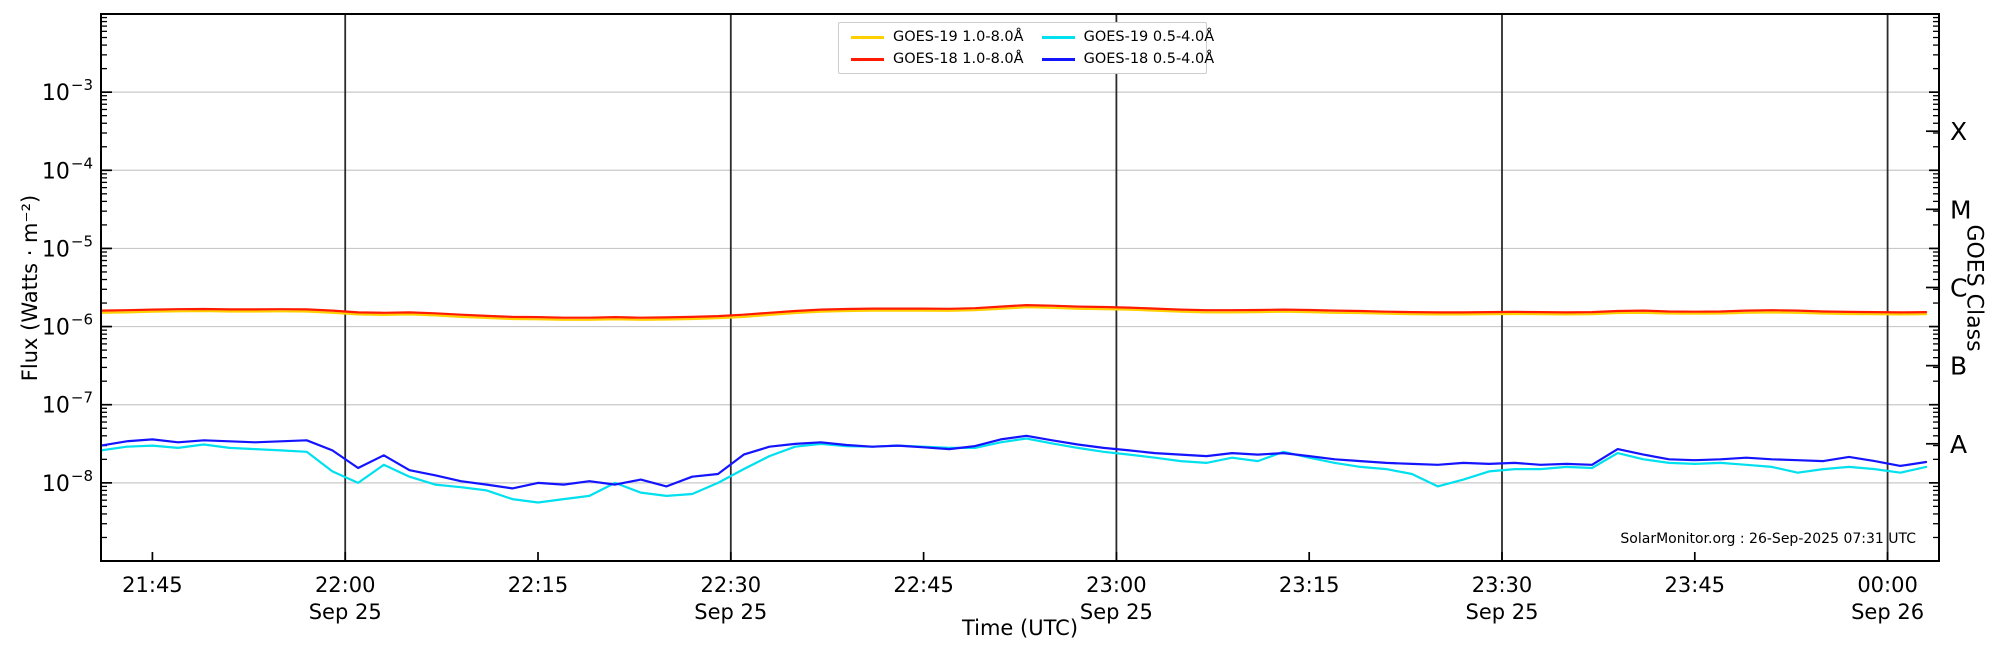 Image resolution: width=2000 pixels, height=650 pixels. I want to click on legend-item-goes18-short: GOES-18 0.5-4.0Å, so click(1128, 59).